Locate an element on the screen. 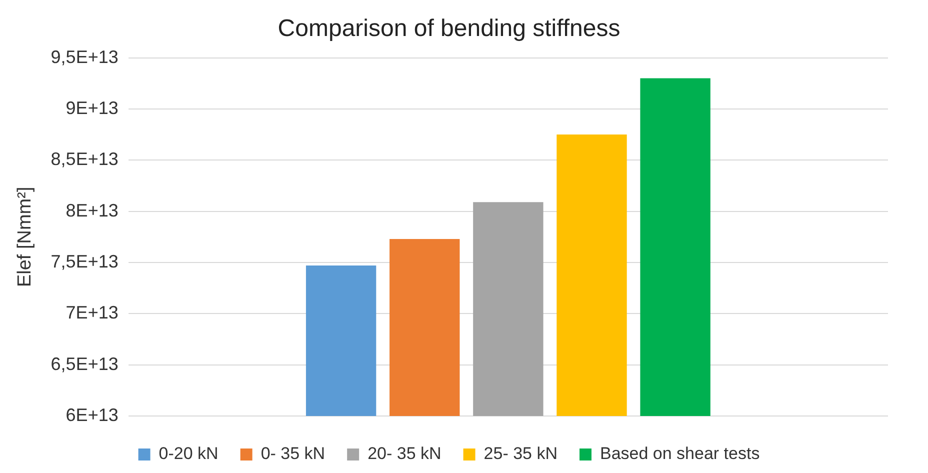 The image size is (928, 473). y-tick-label: 8,5E+13 is located at coordinates (84, 159).